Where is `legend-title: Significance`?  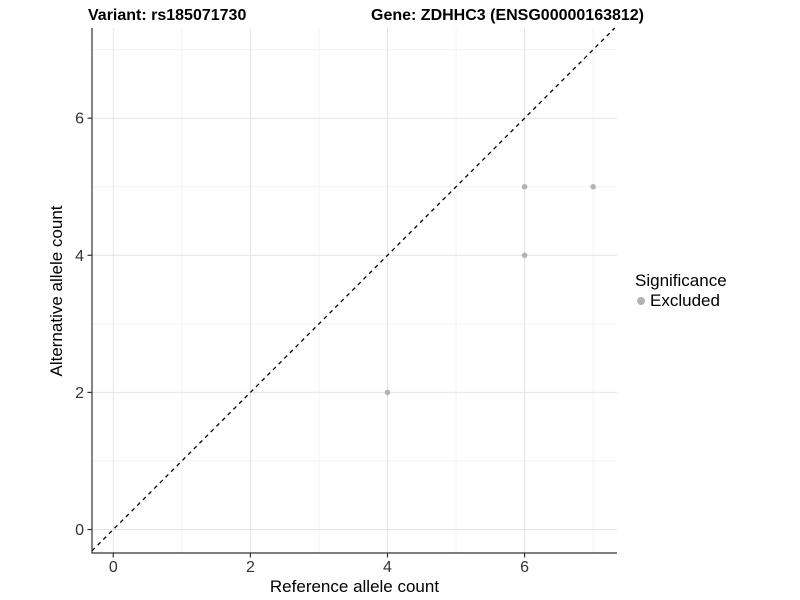 legend-title: Significance is located at coordinates (681, 280).